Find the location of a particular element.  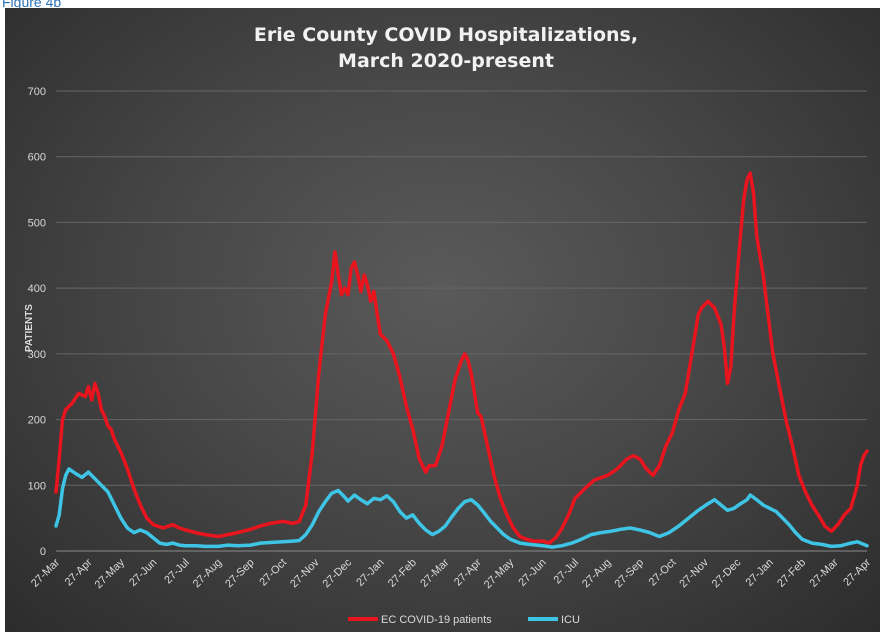

figure-caption: Figure 4b is located at coordinates (32, 5).